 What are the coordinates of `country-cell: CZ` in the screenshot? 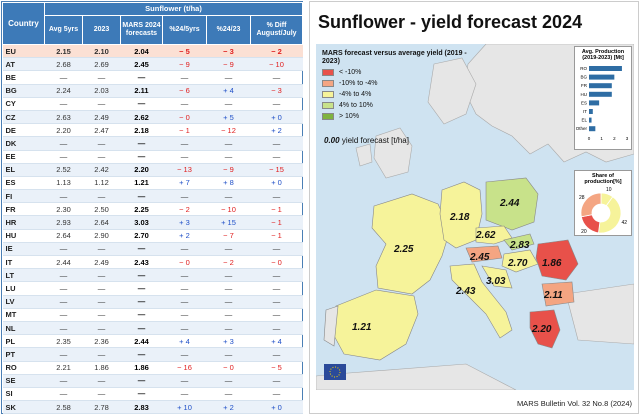 It's located at (23, 117).